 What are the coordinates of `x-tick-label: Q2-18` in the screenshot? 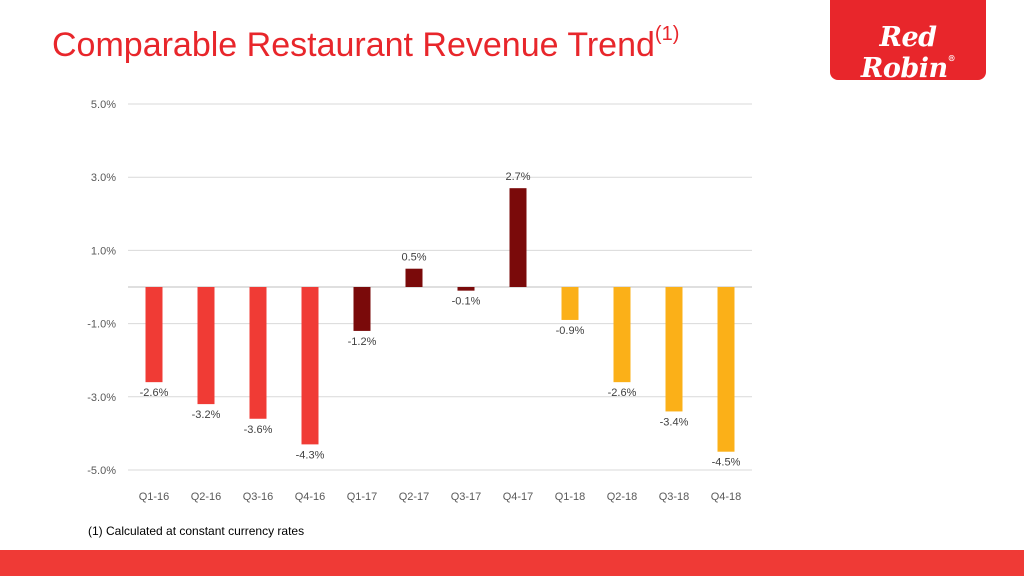 It's located at (622, 497).